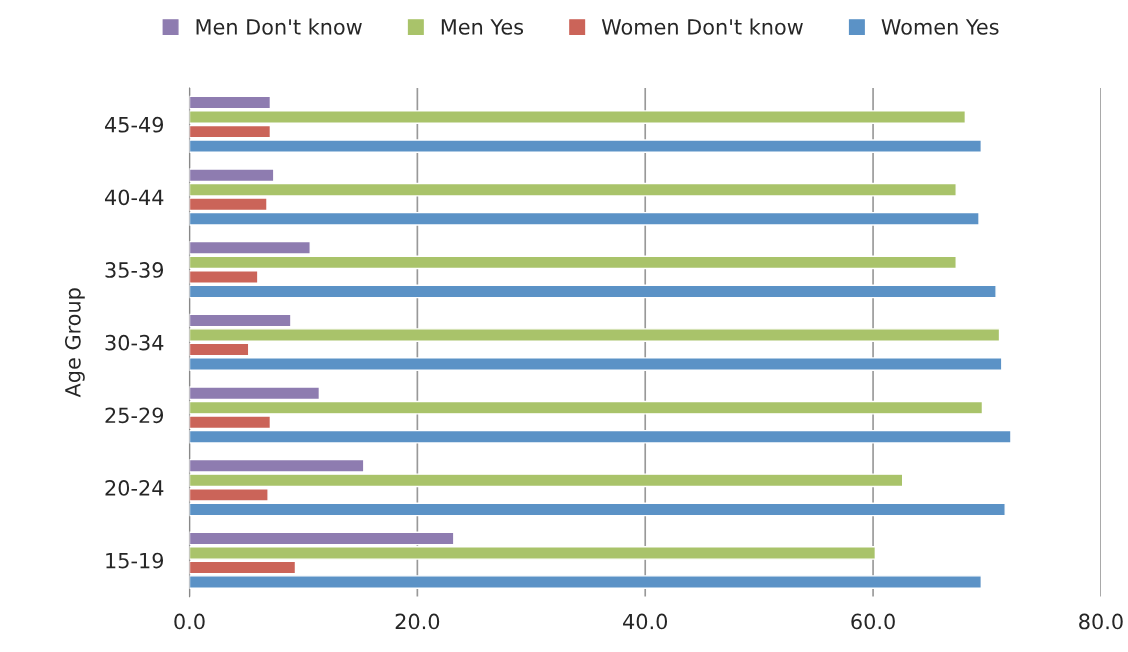 This screenshot has width=1128, height=652. I want to click on x-tick-label: 0.0, so click(189, 621).